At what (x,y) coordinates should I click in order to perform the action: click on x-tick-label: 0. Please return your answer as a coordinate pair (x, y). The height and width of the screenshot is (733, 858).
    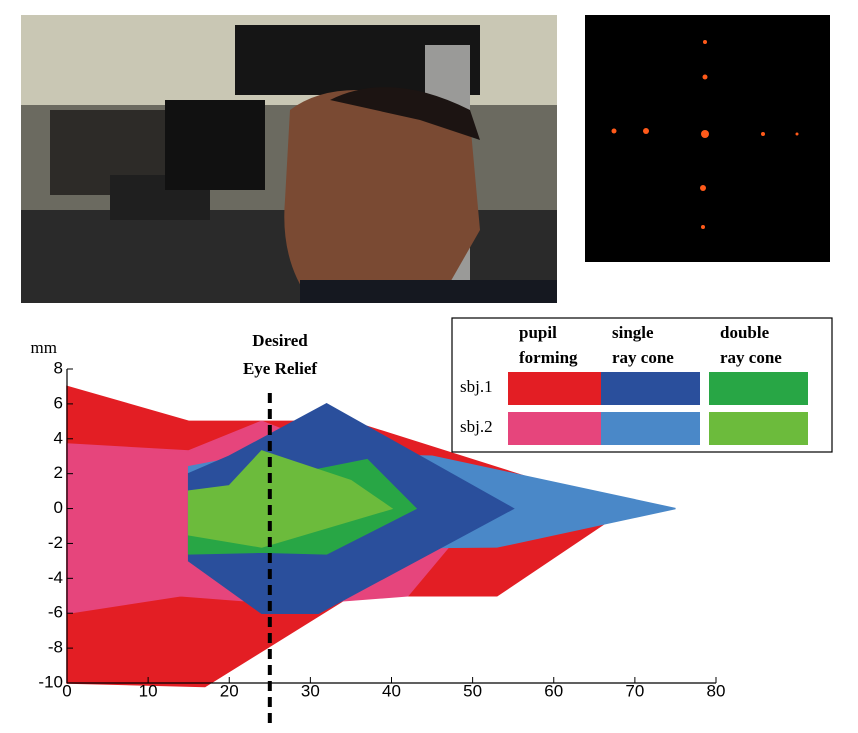
    Looking at the image, I should click on (66, 690).